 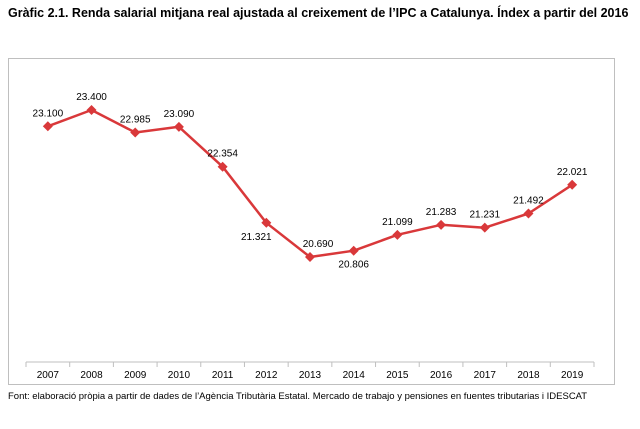 I want to click on x-tick-label: 2015, so click(x=397, y=375).